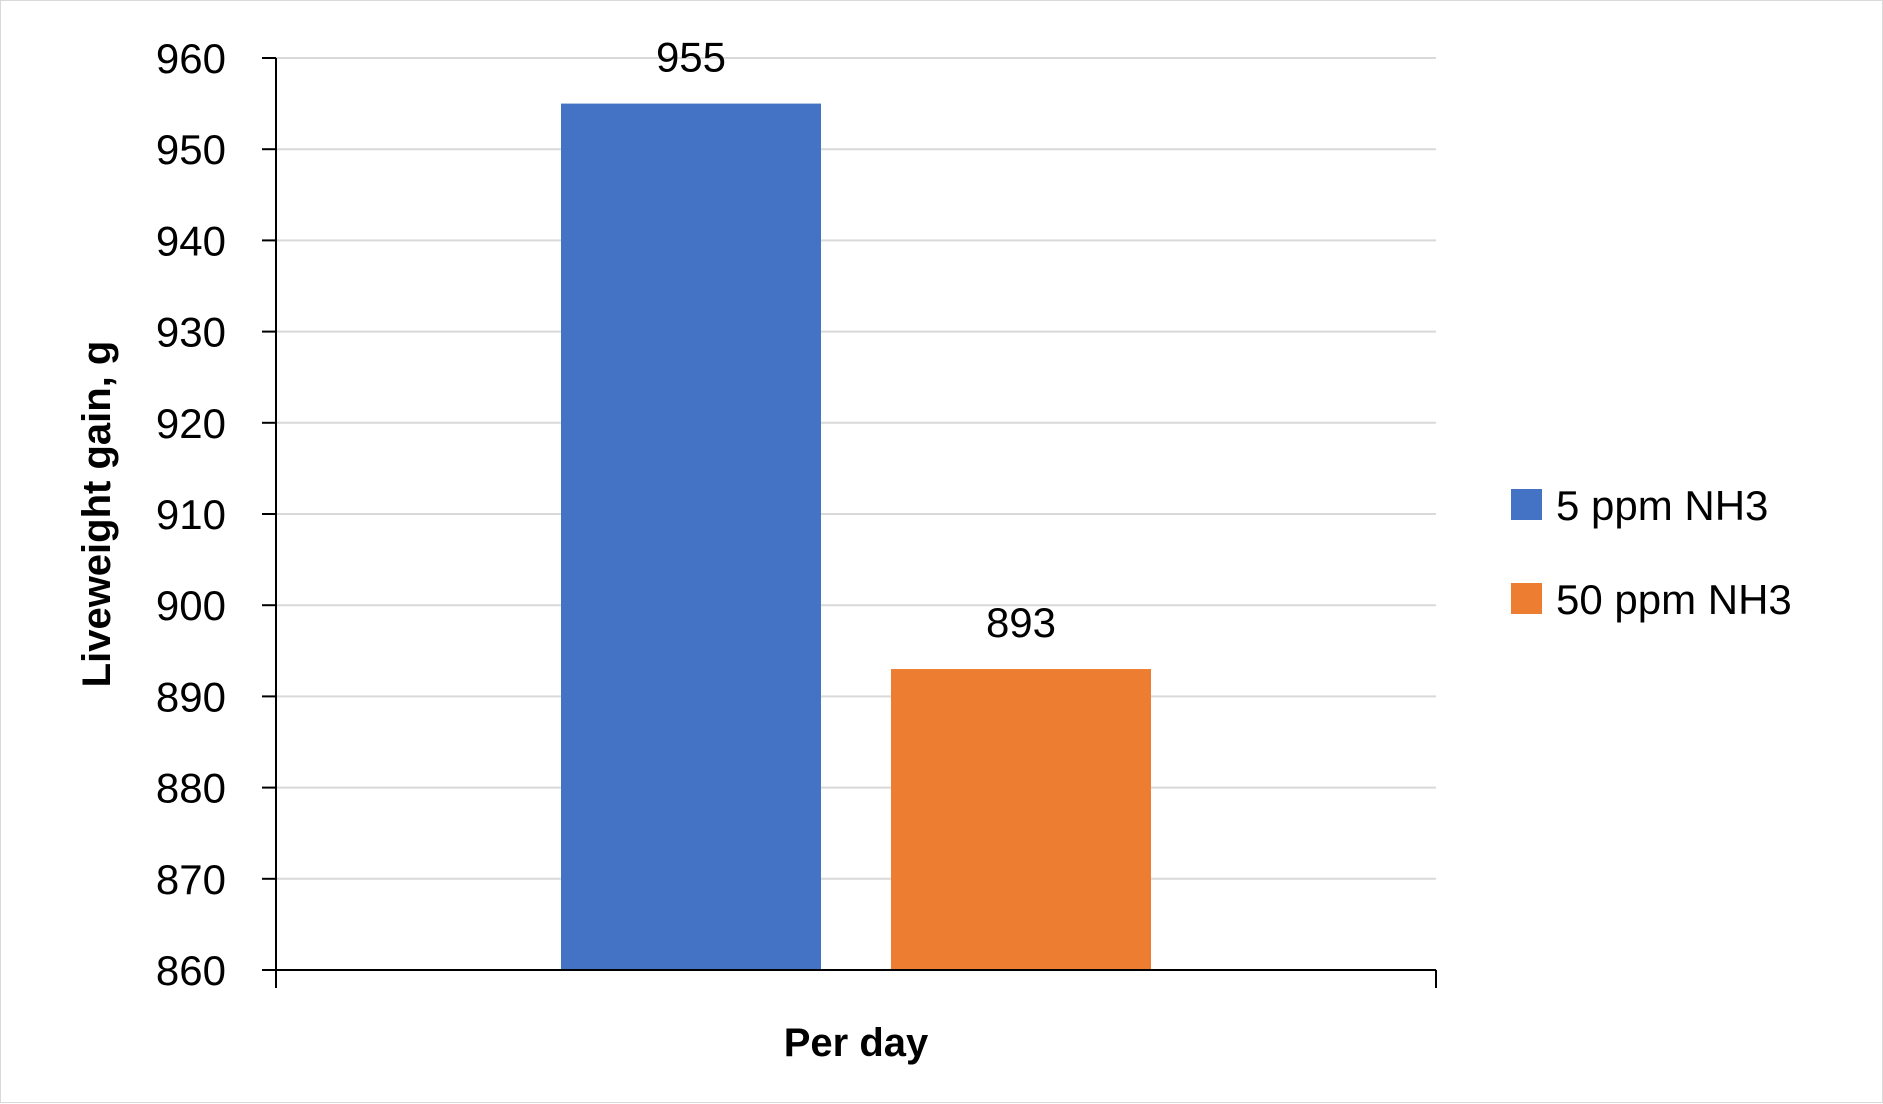  I want to click on y-tick-label-910: 910, so click(191, 514).